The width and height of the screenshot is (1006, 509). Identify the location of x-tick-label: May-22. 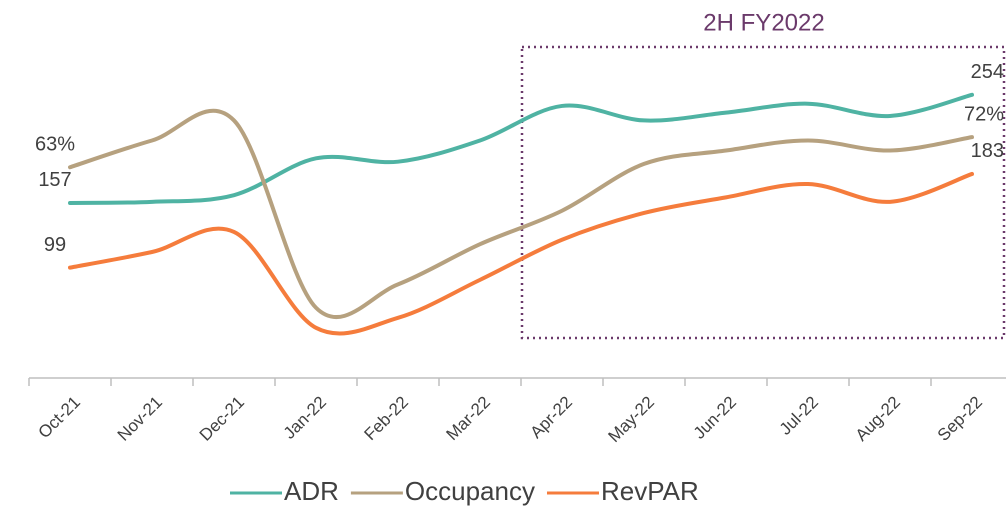
(631, 420).